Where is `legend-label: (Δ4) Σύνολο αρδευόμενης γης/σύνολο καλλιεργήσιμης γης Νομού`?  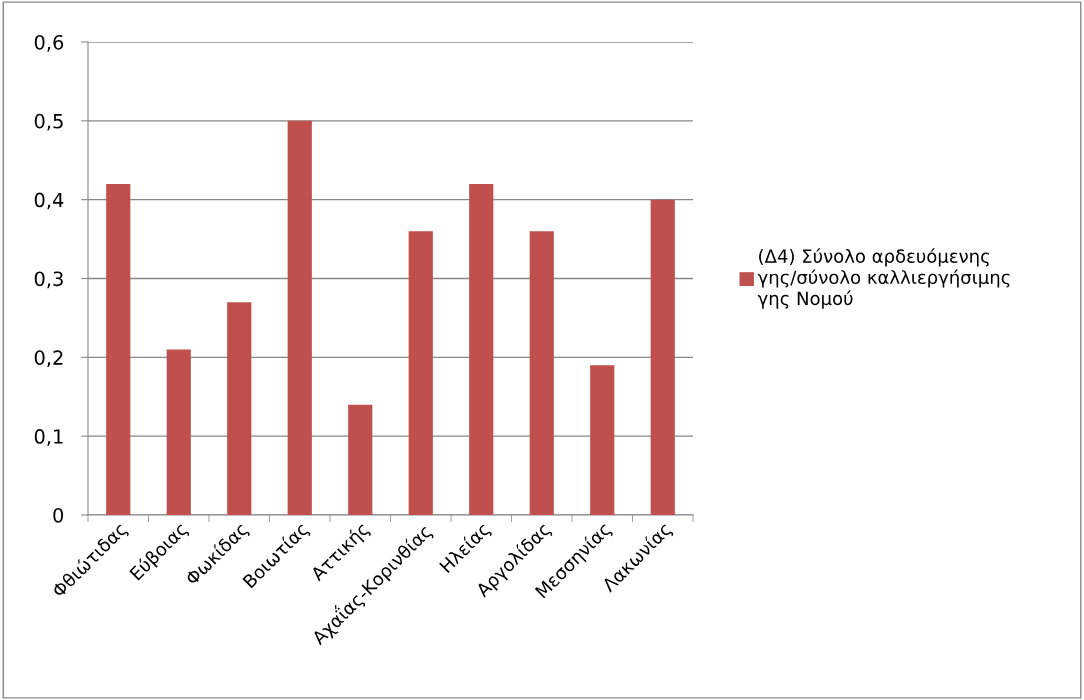 legend-label: (Δ4) Σύνολο αρδευόμενης γης/σύνολο καλλιεργήσιμης γης Νομού is located at coordinates (883, 278).